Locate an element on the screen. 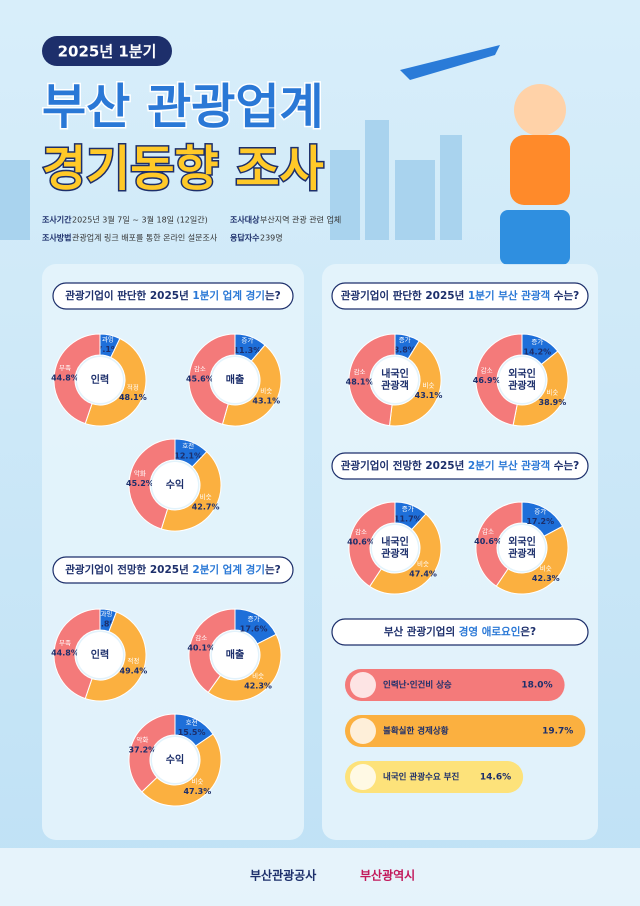 This screenshot has width=640, height=906. title-line: 부산 관광업계 is located at coordinates (183, 107).